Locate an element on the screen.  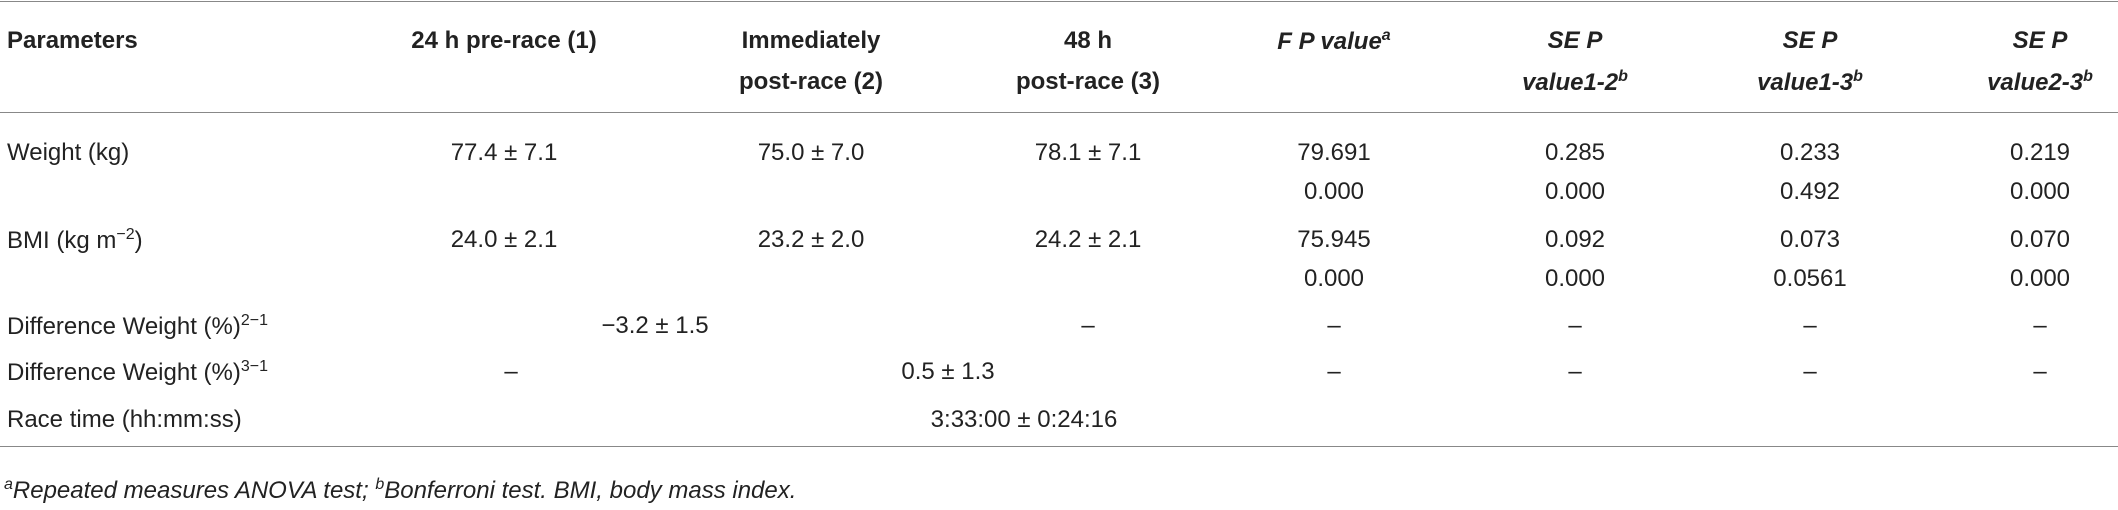
row-label: Difference Weight (%)3−1 is located at coordinates (137, 372).